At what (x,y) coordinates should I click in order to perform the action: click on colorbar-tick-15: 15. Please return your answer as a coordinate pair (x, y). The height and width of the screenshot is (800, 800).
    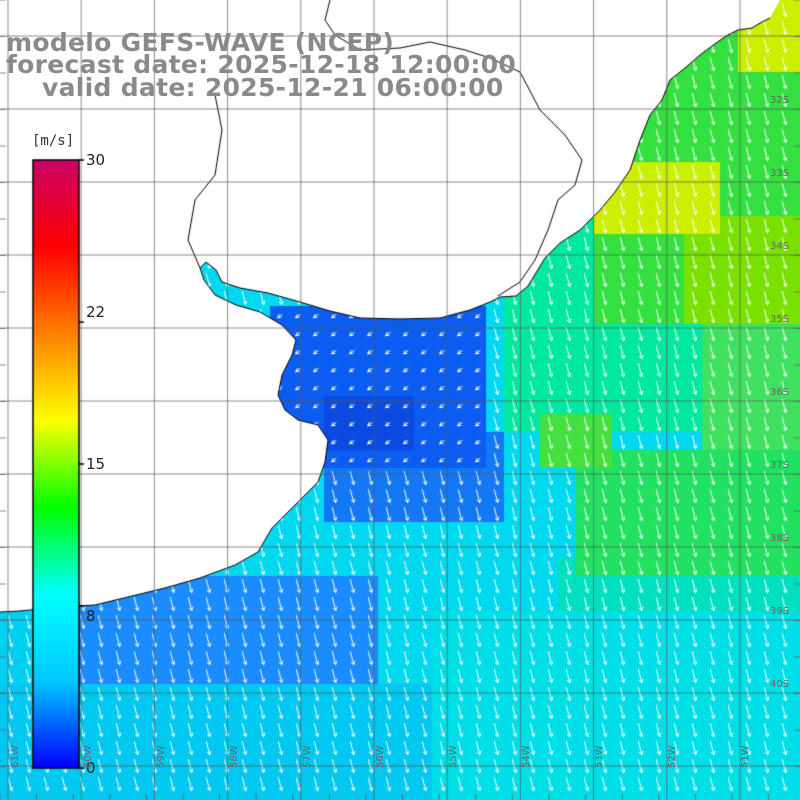
    Looking at the image, I should click on (96, 464).